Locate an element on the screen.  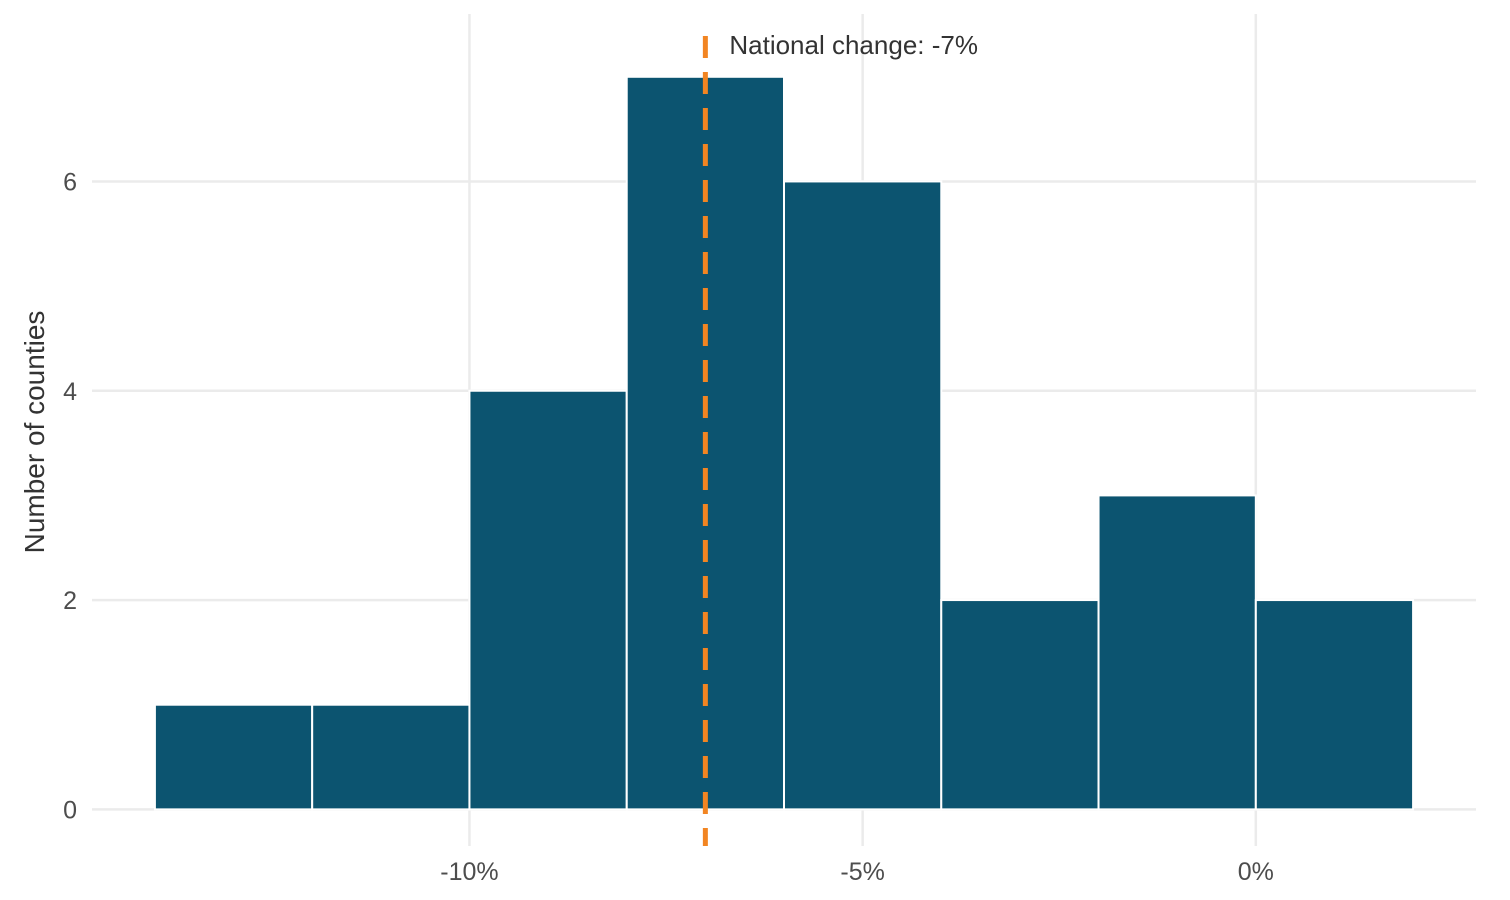
y-tick-label: 2 is located at coordinates (70, 601).